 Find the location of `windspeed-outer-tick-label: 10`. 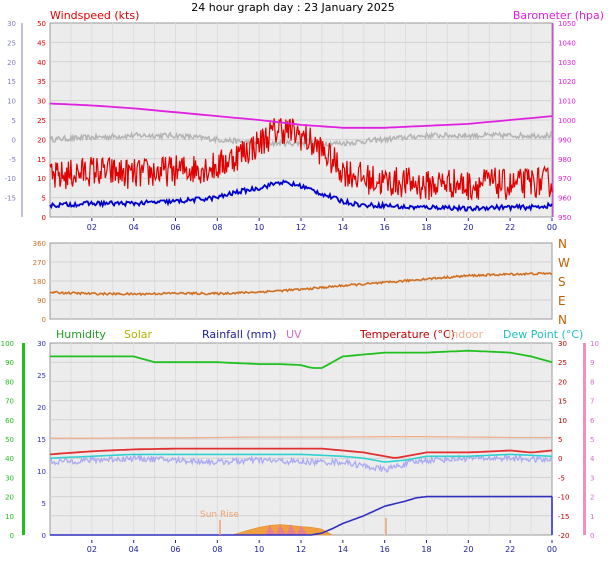

windspeed-outer-tick-label: 10 is located at coordinates (11, 102).